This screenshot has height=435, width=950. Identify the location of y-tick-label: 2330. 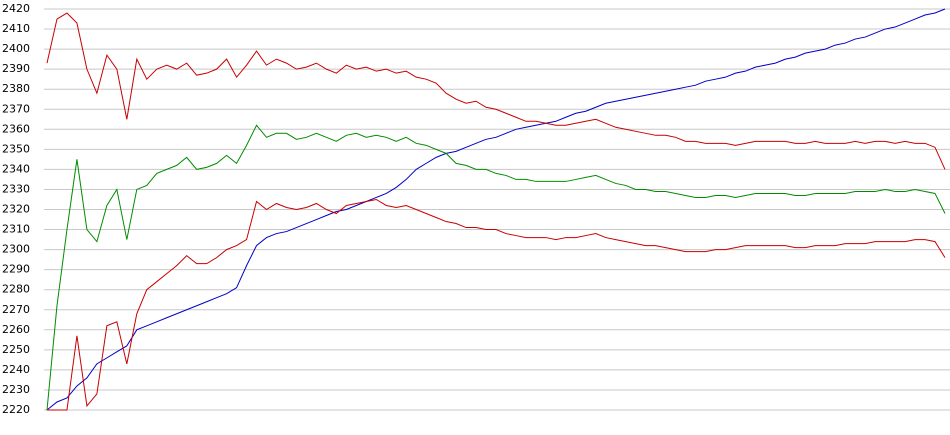
(16, 188).